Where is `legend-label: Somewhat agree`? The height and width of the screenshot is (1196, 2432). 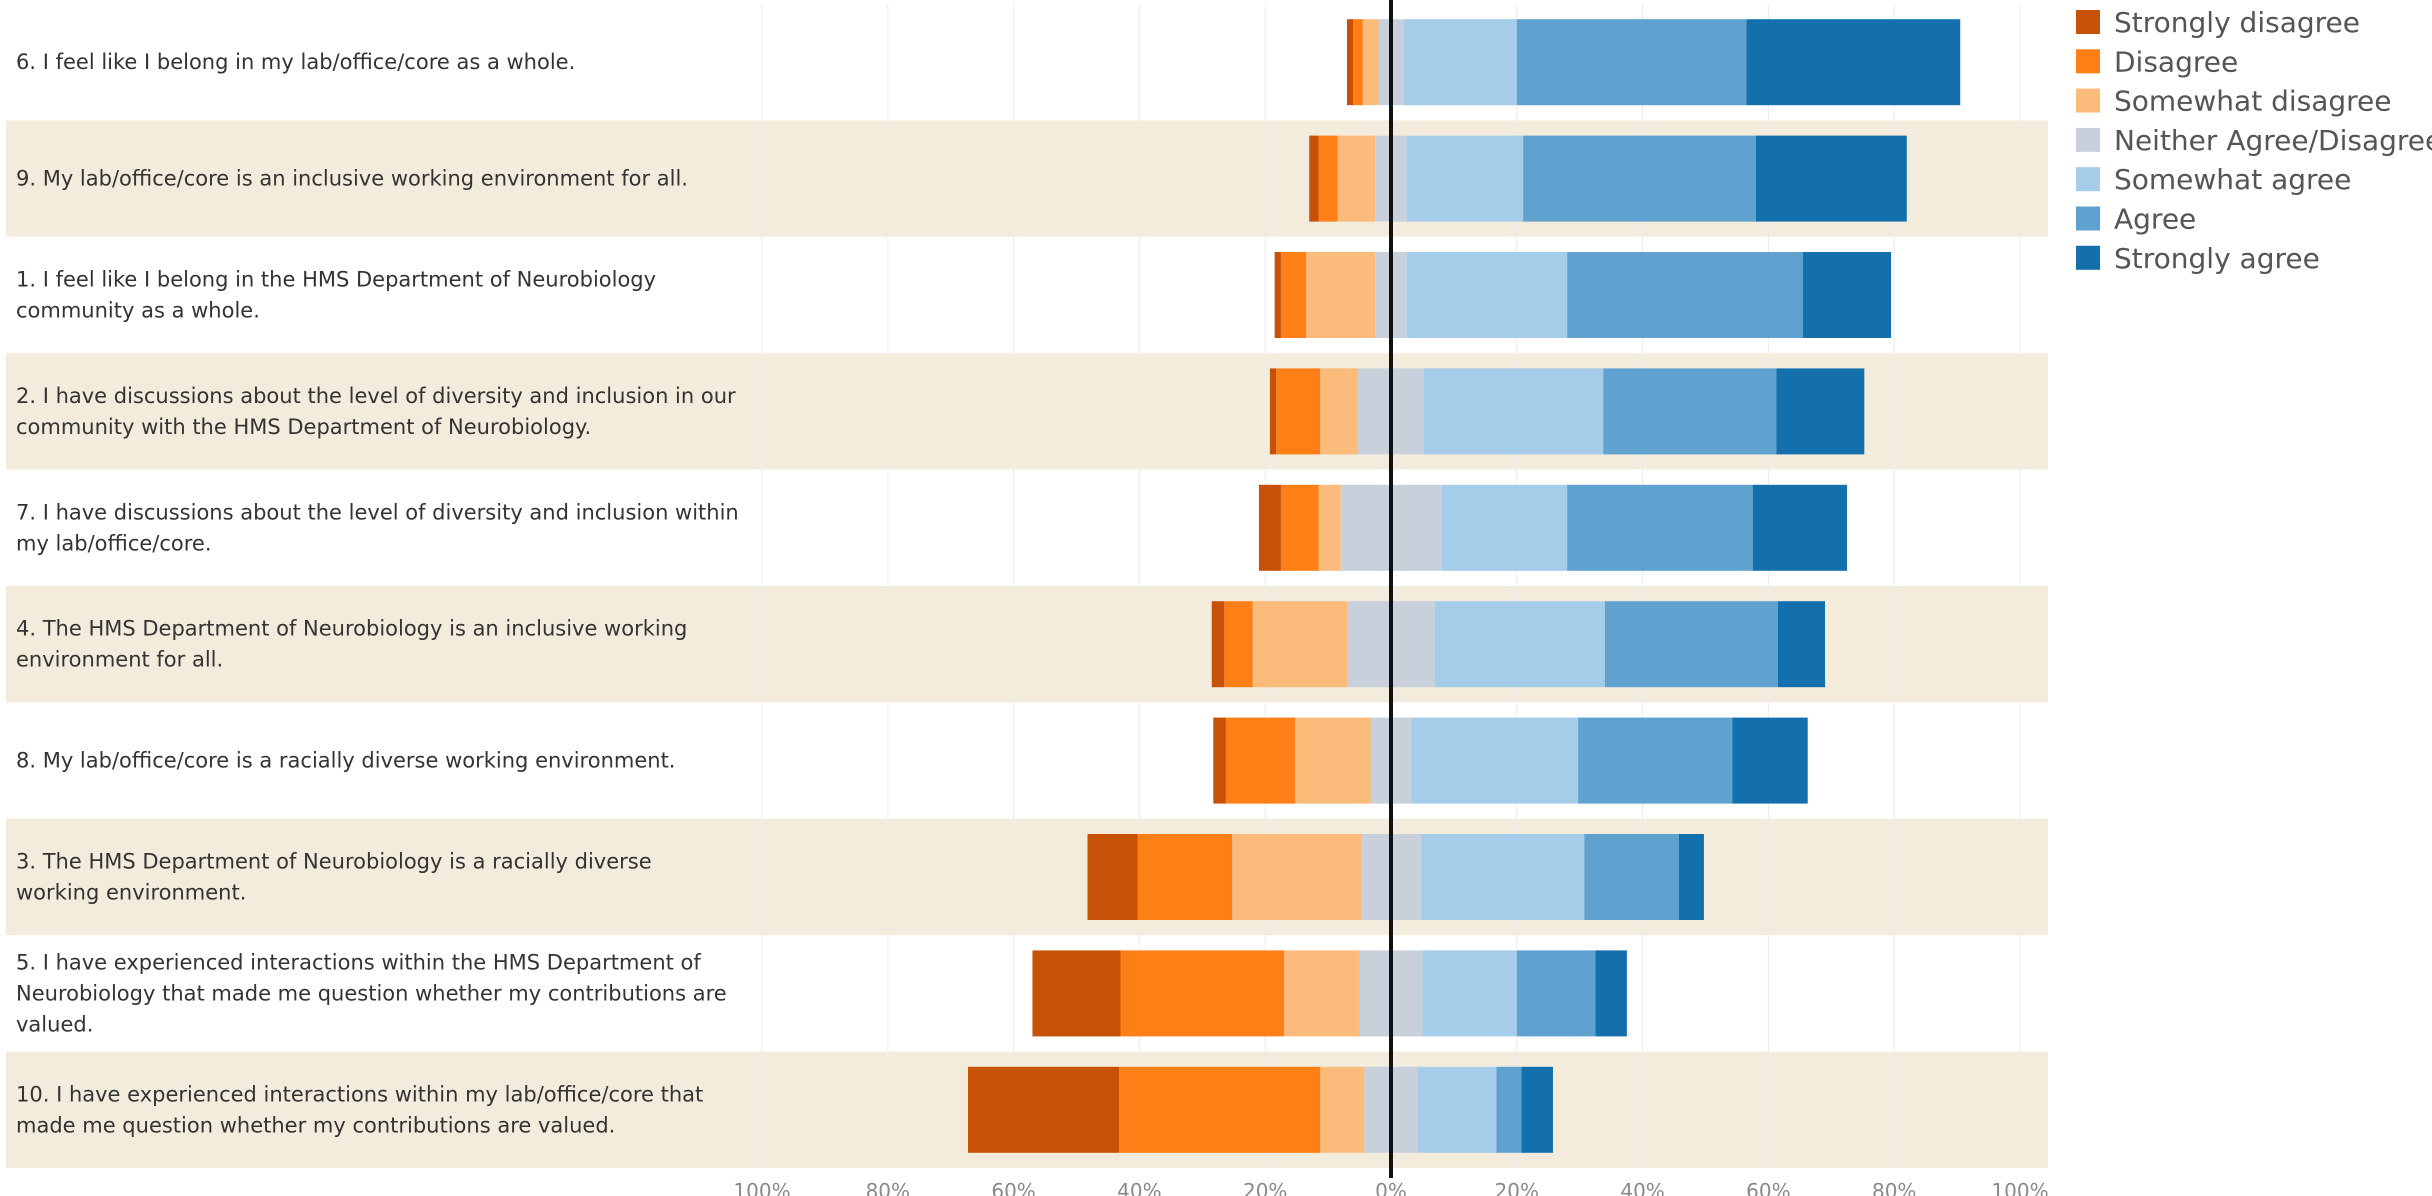 legend-label: Somewhat agree is located at coordinates (2232, 179).